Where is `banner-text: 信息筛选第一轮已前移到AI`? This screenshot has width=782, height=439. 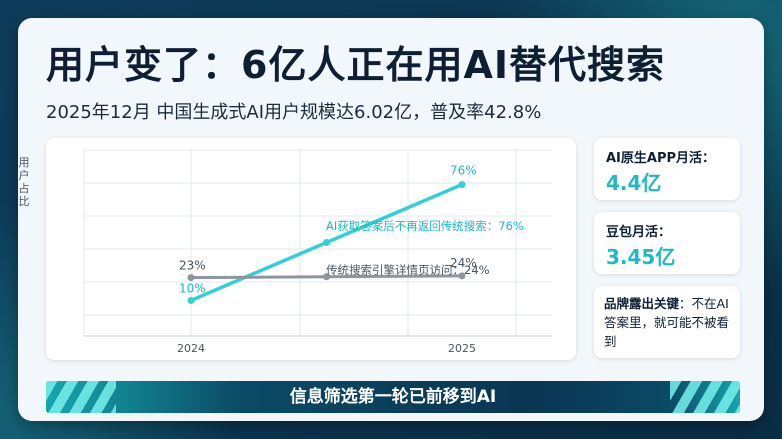 banner-text: 信息筛选第一轮已前移到AI is located at coordinates (393, 397).